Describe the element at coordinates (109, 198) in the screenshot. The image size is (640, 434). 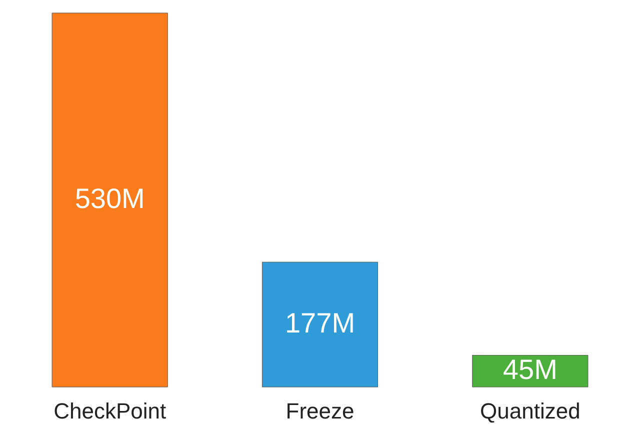
I see `data-label: 530M` at that location.